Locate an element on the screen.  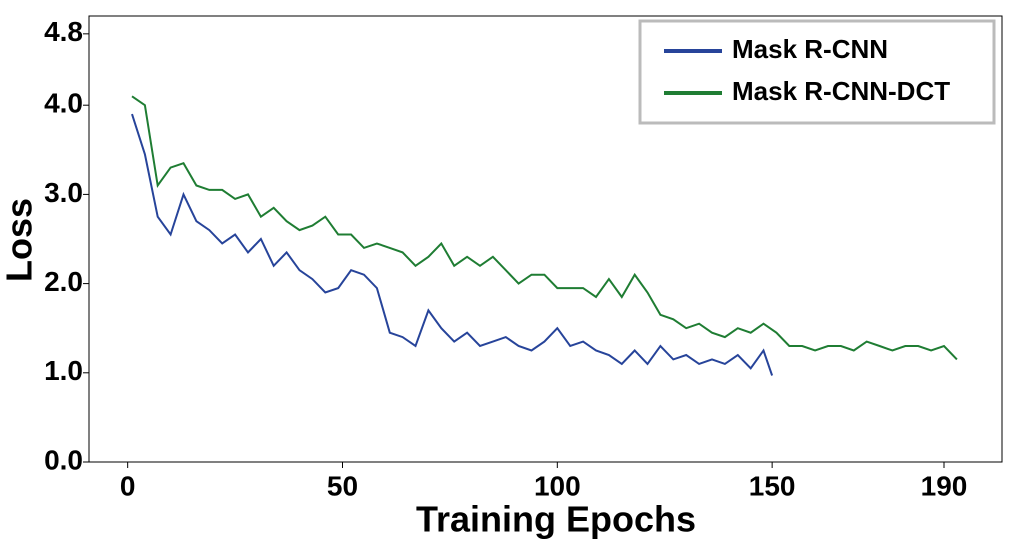
x-tick-label: 190 is located at coordinates (944, 485).